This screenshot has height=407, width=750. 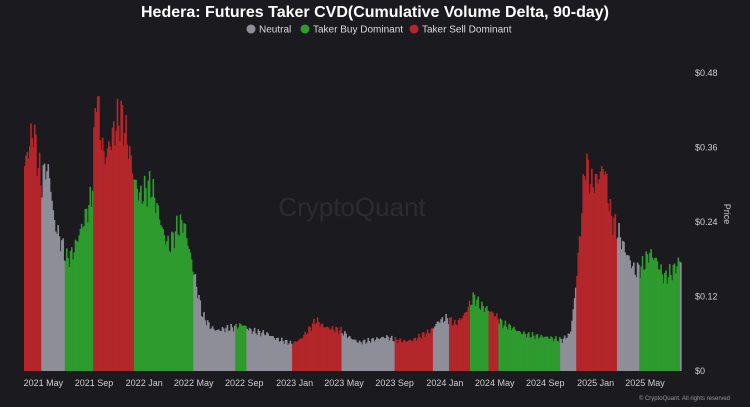 What do you see at coordinates (251, 29) in the screenshot?
I see `legend-swatch-neutral` at bounding box center [251, 29].